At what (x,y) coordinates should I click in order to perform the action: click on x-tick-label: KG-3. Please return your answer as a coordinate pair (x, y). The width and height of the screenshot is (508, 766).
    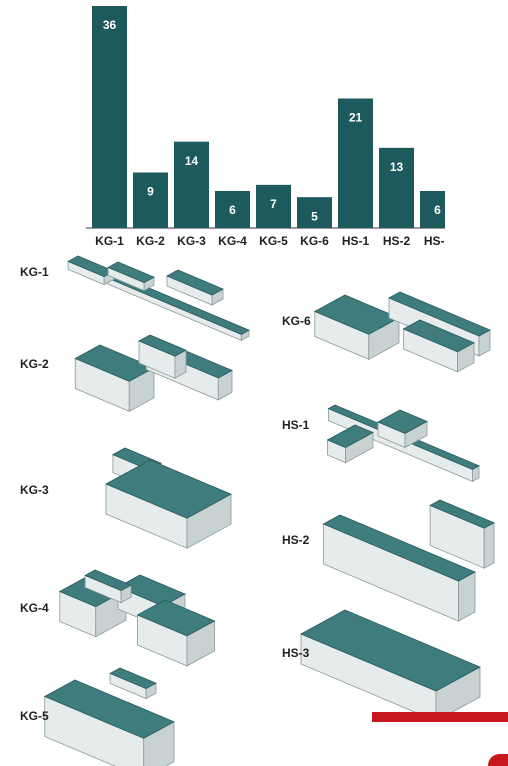
    Looking at the image, I should click on (191, 241).